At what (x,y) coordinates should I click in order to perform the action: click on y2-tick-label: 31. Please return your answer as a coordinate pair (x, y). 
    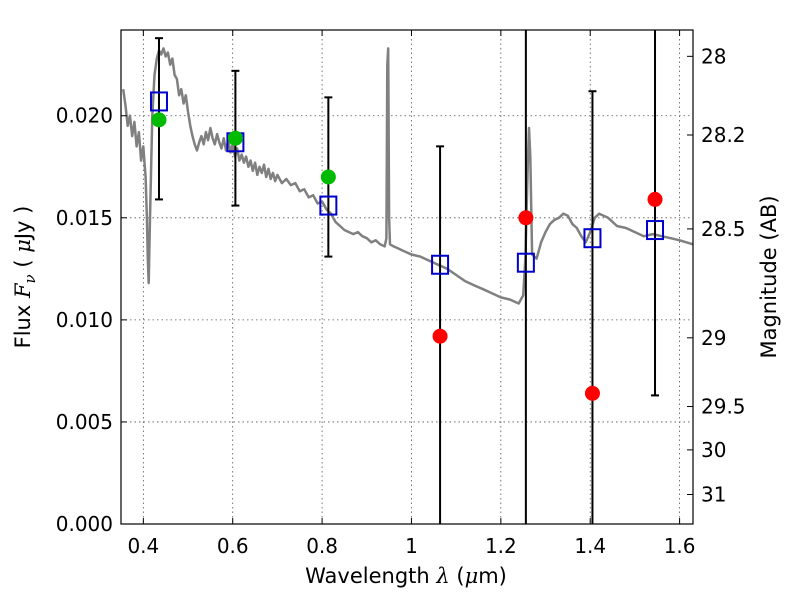
    Looking at the image, I should click on (713, 494).